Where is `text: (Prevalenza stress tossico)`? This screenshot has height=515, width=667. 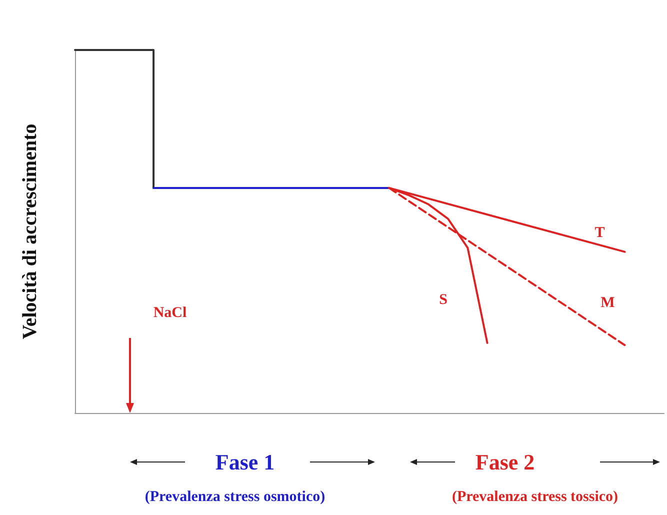
text: (Prevalenza stress tossico) is located at coordinates (535, 497).